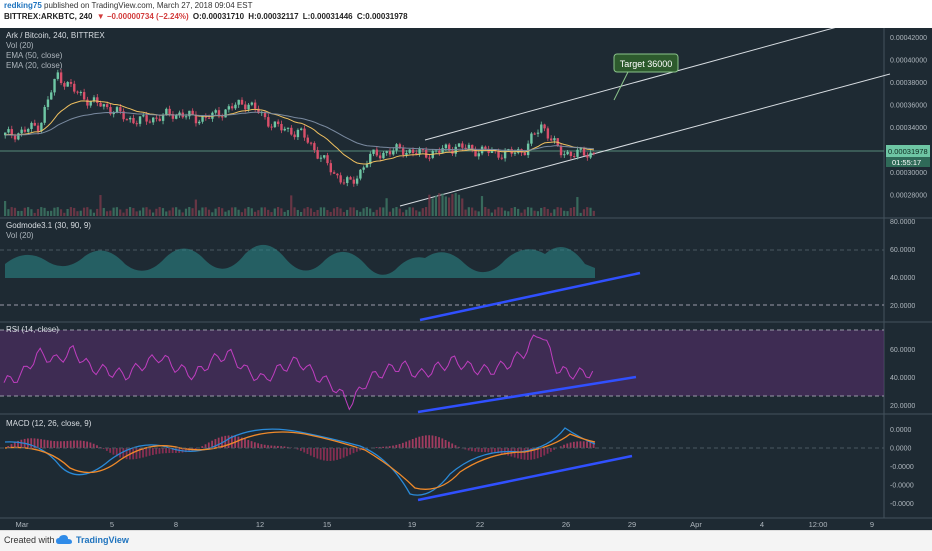 This screenshot has width=932, height=551. Describe the element at coordinates (646, 64) in the screenshot. I see `target-label: Target 36000` at that location.